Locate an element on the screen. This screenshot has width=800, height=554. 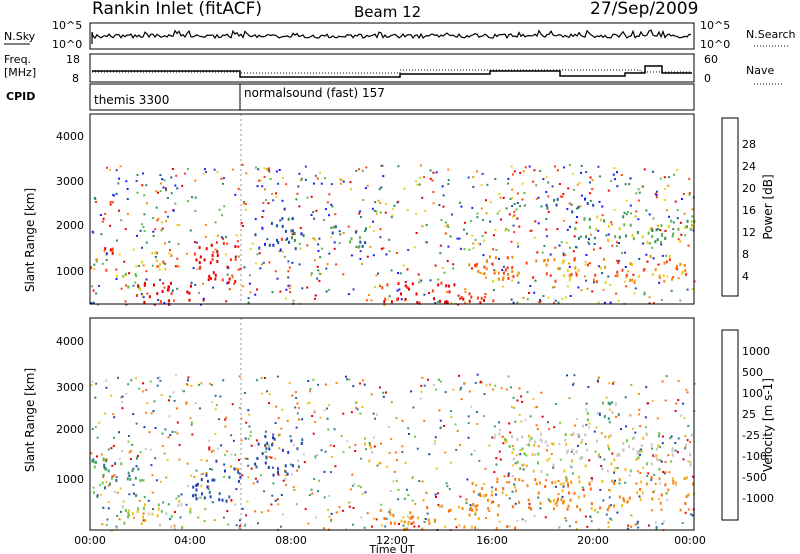
velocity-blob-6-cell is located at coordinates (555, 504).